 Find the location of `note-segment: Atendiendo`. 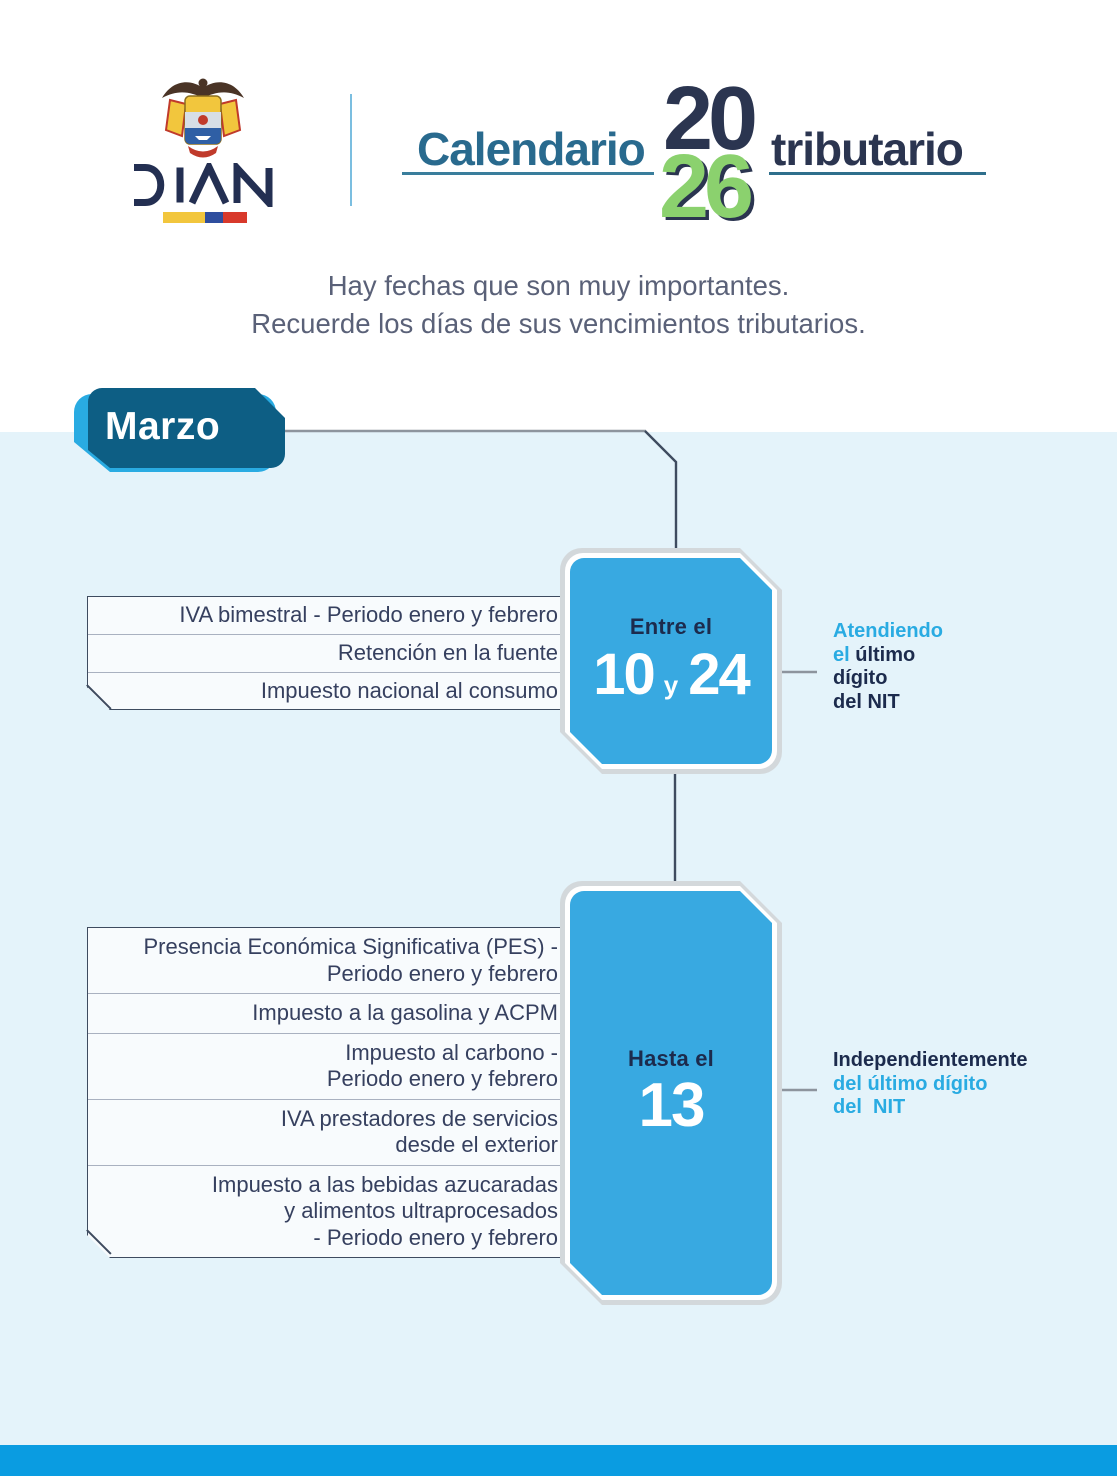

note-segment: Atendiendo is located at coordinates (888, 631).